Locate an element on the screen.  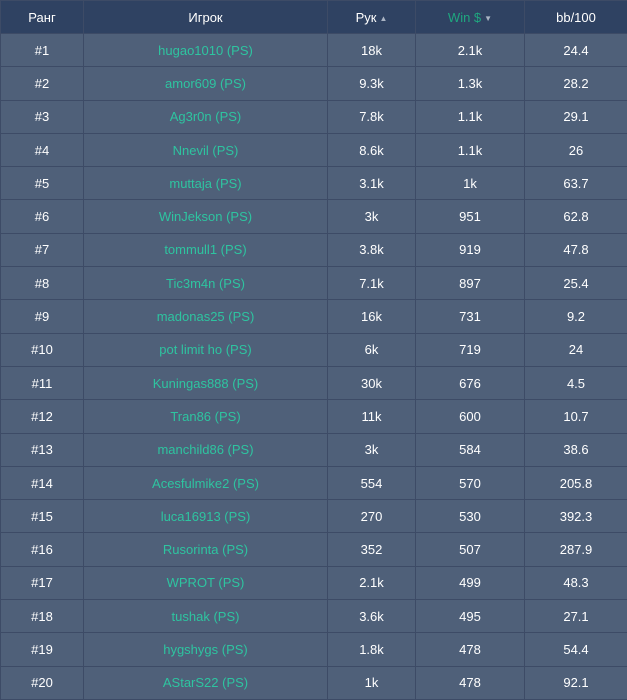
player-link: pot limit ho (PS) is located at coordinates (205, 349).